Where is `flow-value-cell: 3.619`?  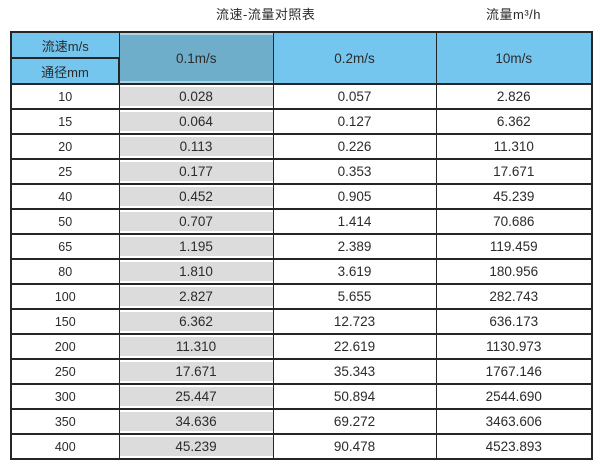 flow-value-cell: 3.619 is located at coordinates (354, 271).